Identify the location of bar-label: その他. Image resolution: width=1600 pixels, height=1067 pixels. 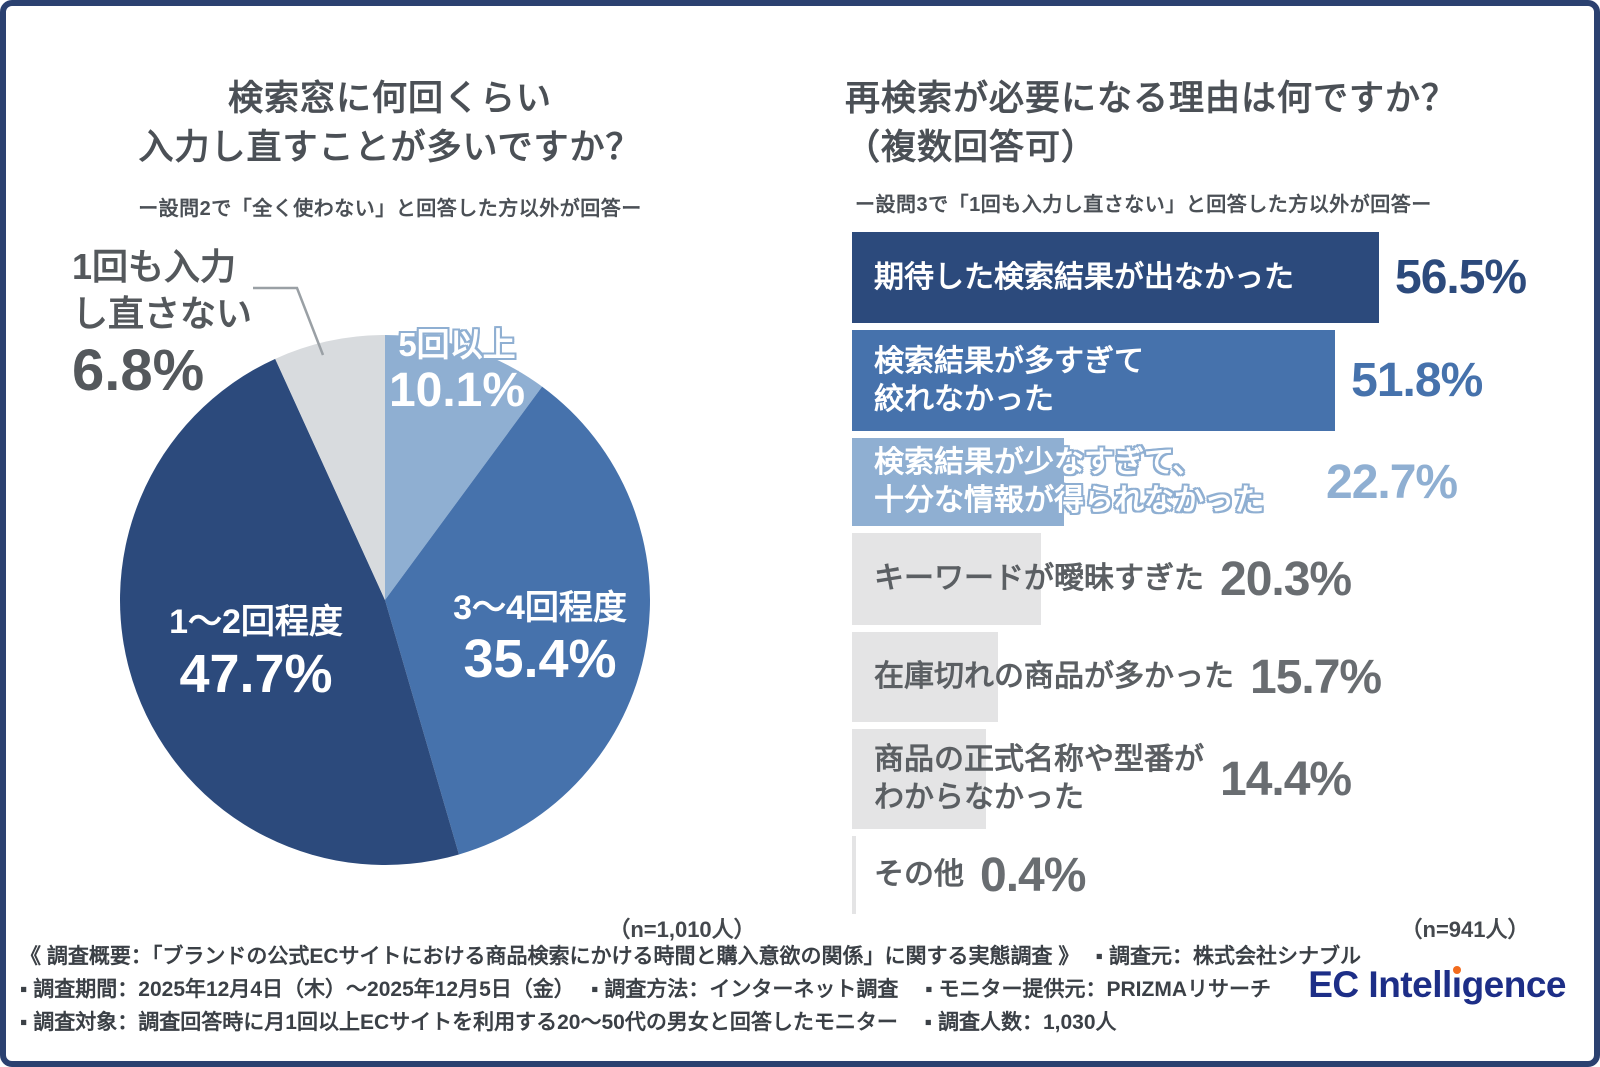
(919, 875).